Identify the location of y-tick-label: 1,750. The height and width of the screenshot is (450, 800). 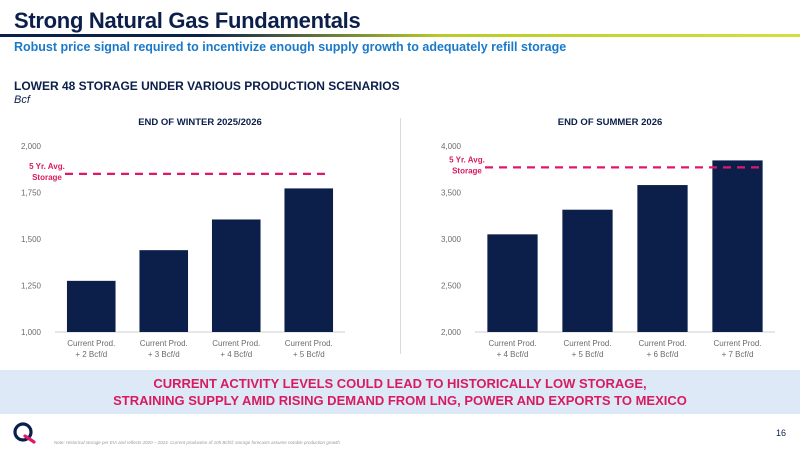
(31, 193).